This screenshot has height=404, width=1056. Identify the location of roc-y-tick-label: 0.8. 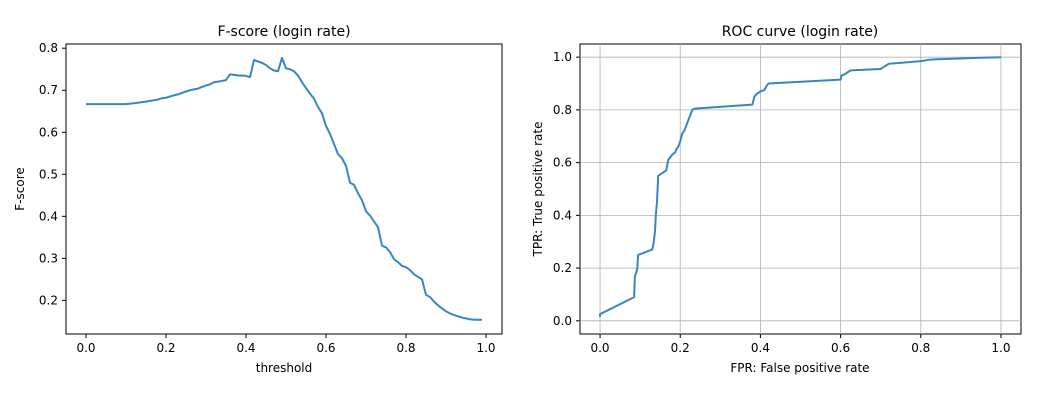
(562, 110).